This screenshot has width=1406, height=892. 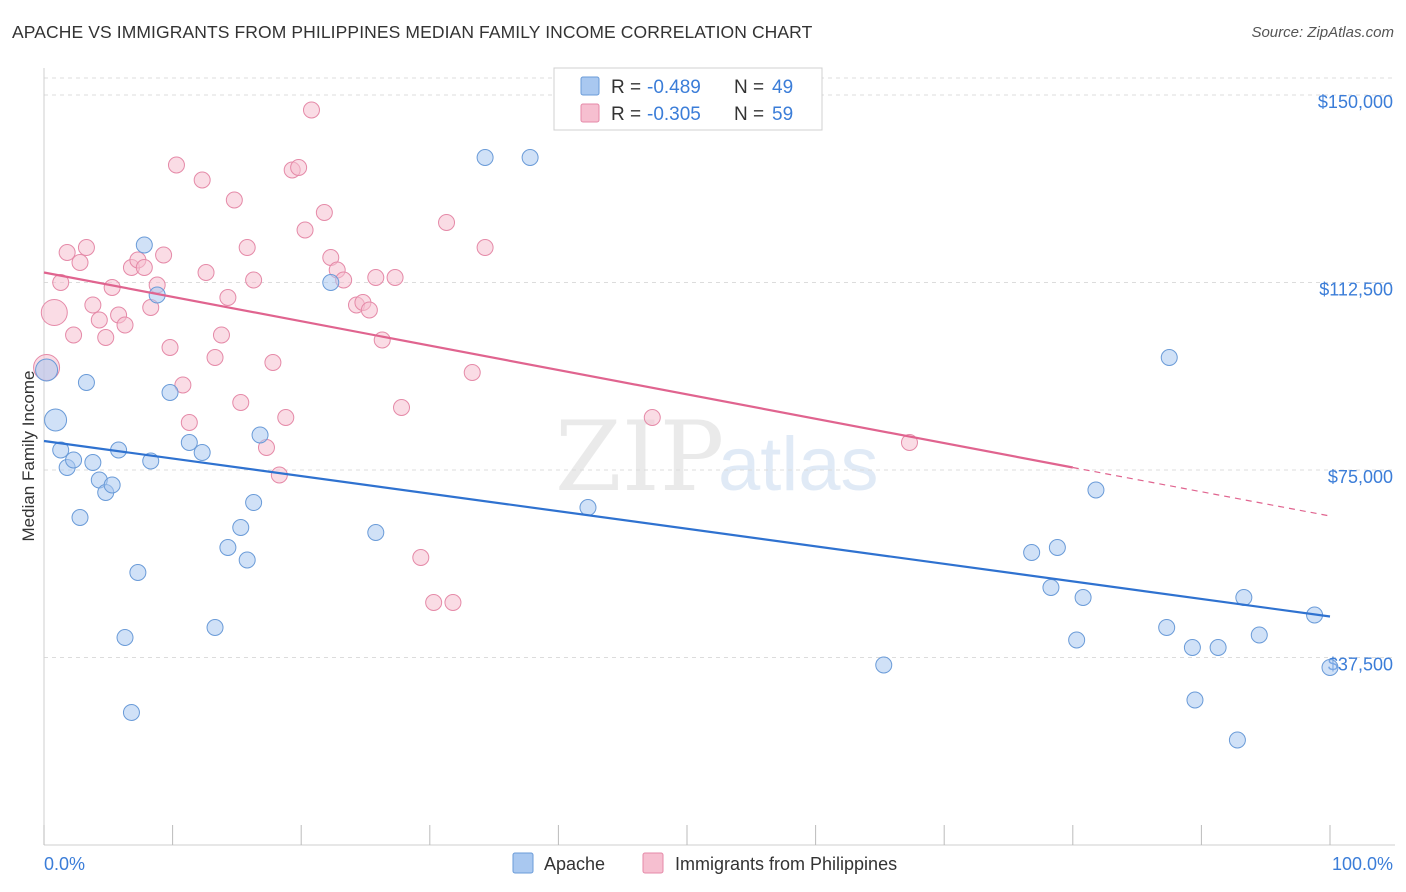 What do you see at coordinates (749, 87) in the screenshot?
I see `legend-apache-n-label: N =` at bounding box center [749, 87].